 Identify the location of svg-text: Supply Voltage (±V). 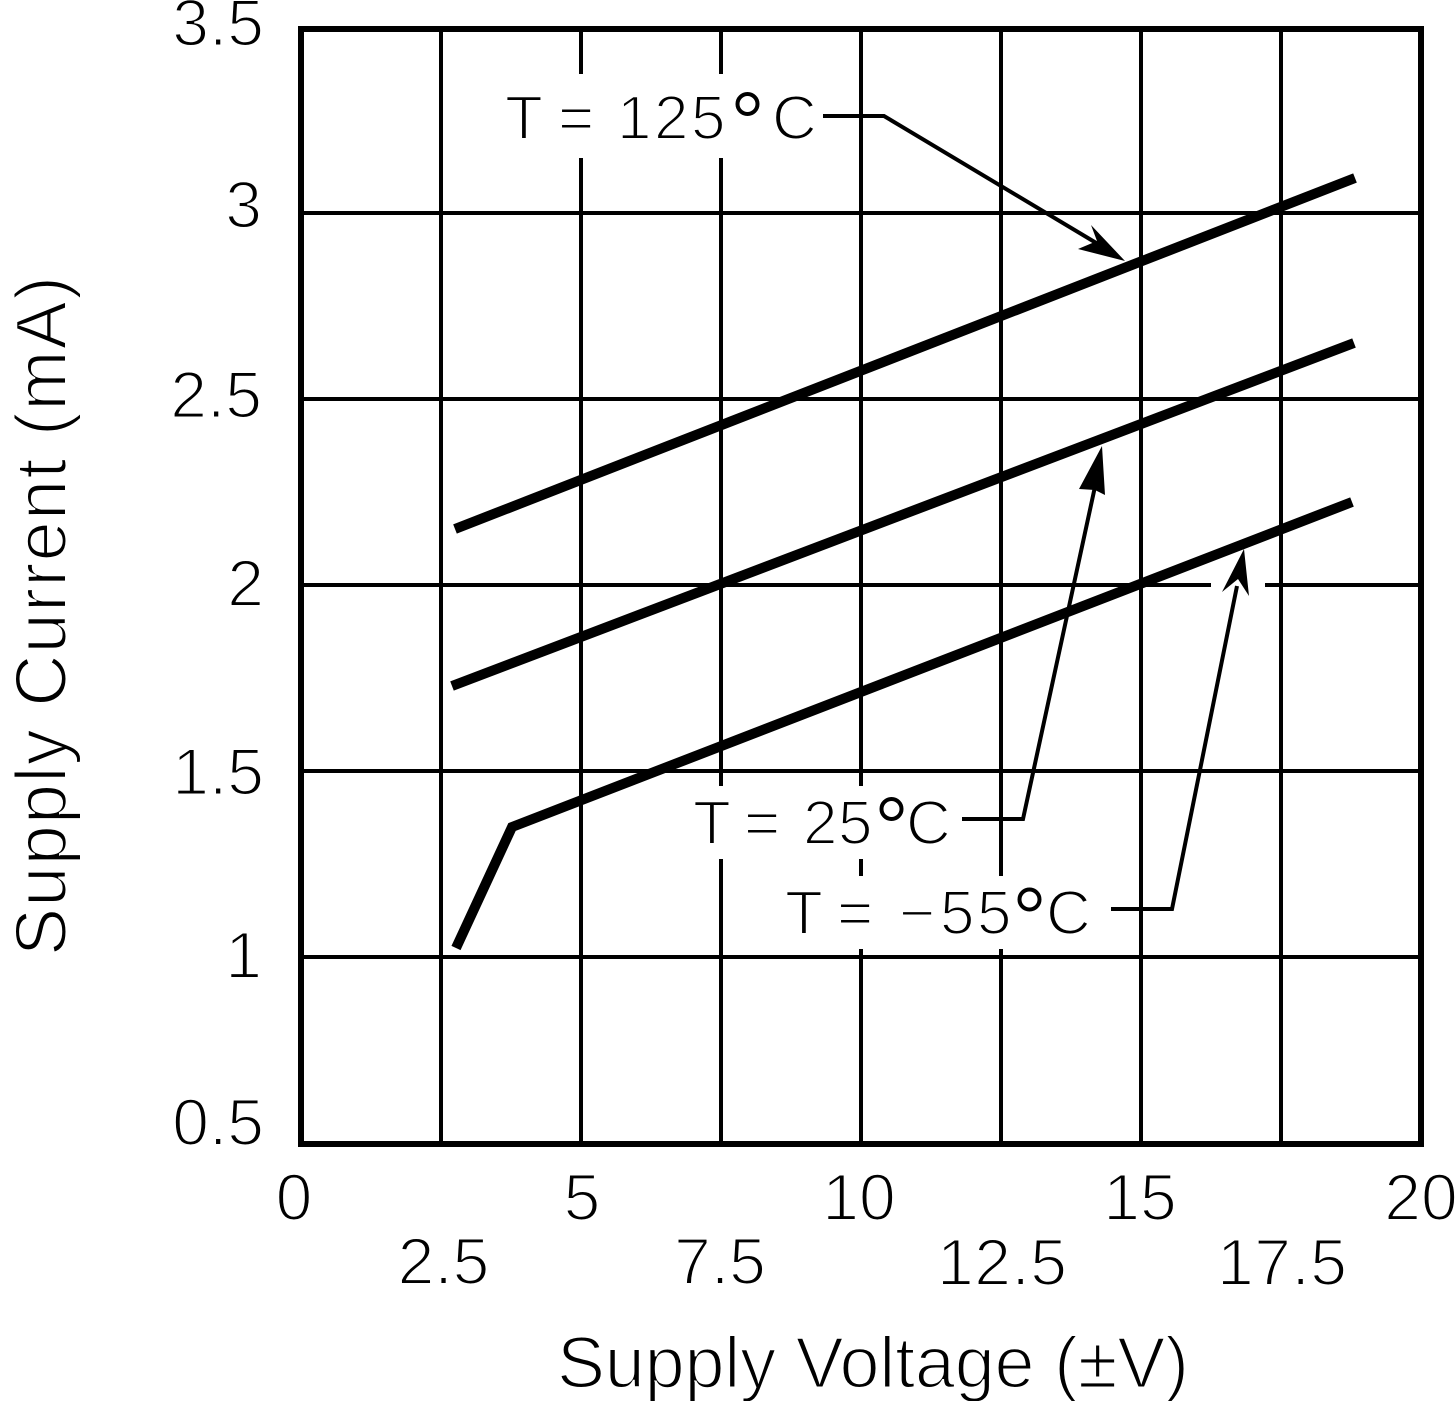
(873, 1362).